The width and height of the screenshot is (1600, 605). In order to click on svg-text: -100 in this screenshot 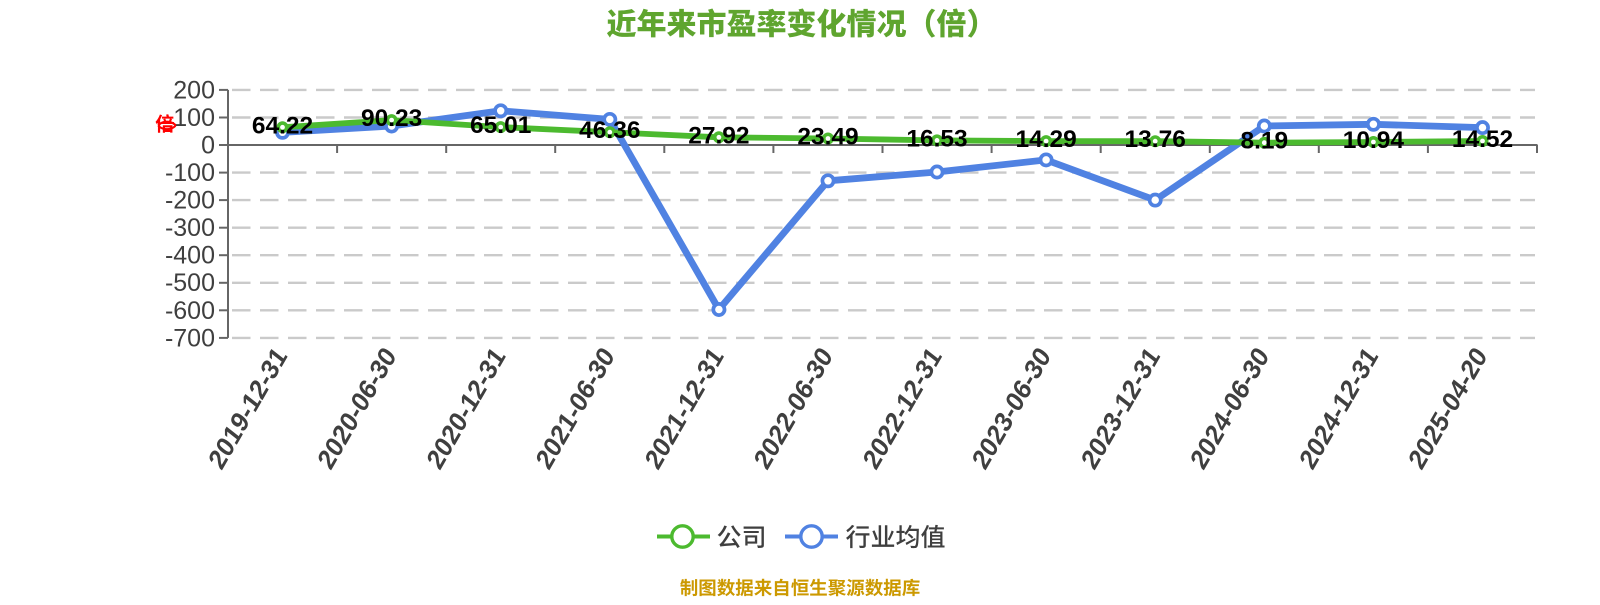, I will do `click(190, 173)`.